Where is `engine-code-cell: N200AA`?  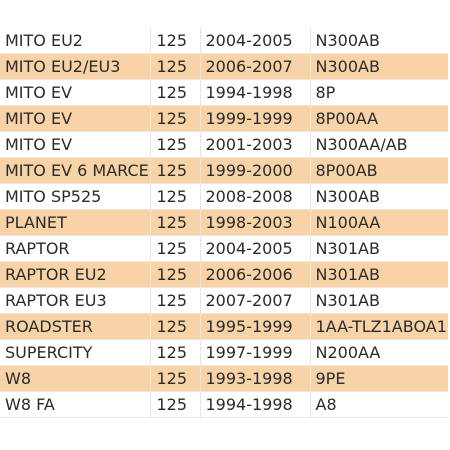 engine-code-cell: N200AA is located at coordinates (379, 352).